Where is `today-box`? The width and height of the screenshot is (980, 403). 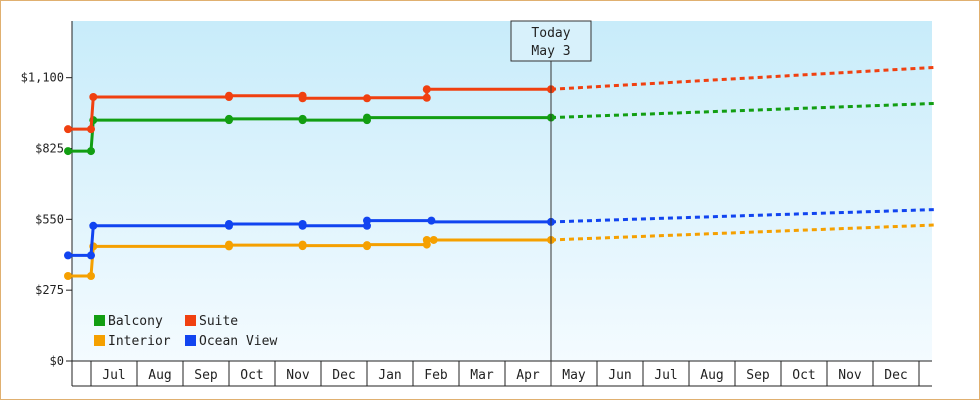
today-box is located at coordinates (551, 41).